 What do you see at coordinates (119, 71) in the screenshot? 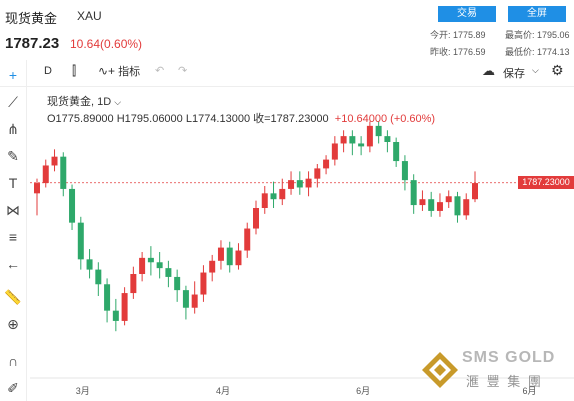
I see `indicator-button: ∿+ 指标` at bounding box center [119, 71].